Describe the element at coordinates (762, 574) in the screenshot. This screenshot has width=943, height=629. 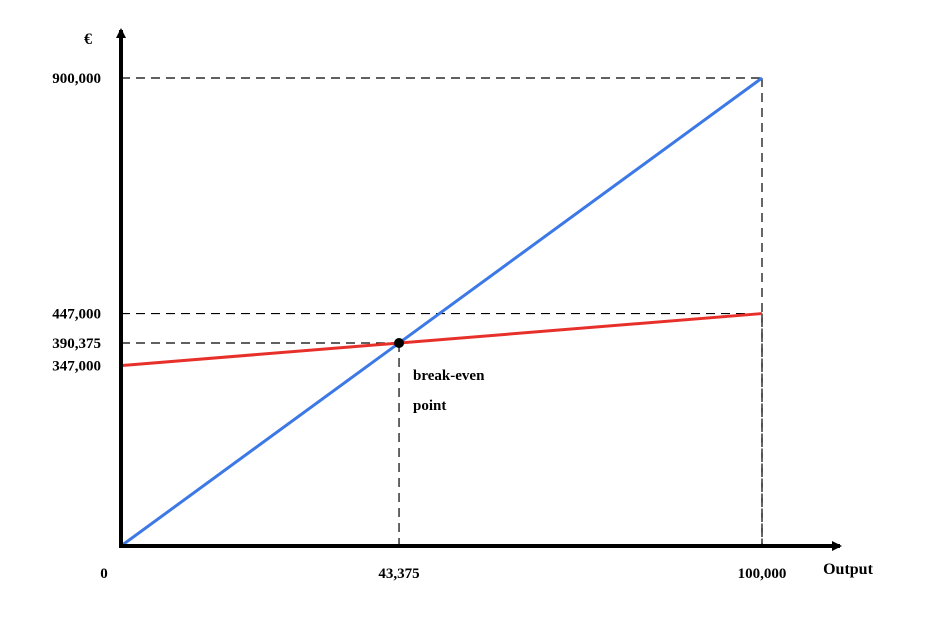
I see `x-tick-label: 100,000` at that location.